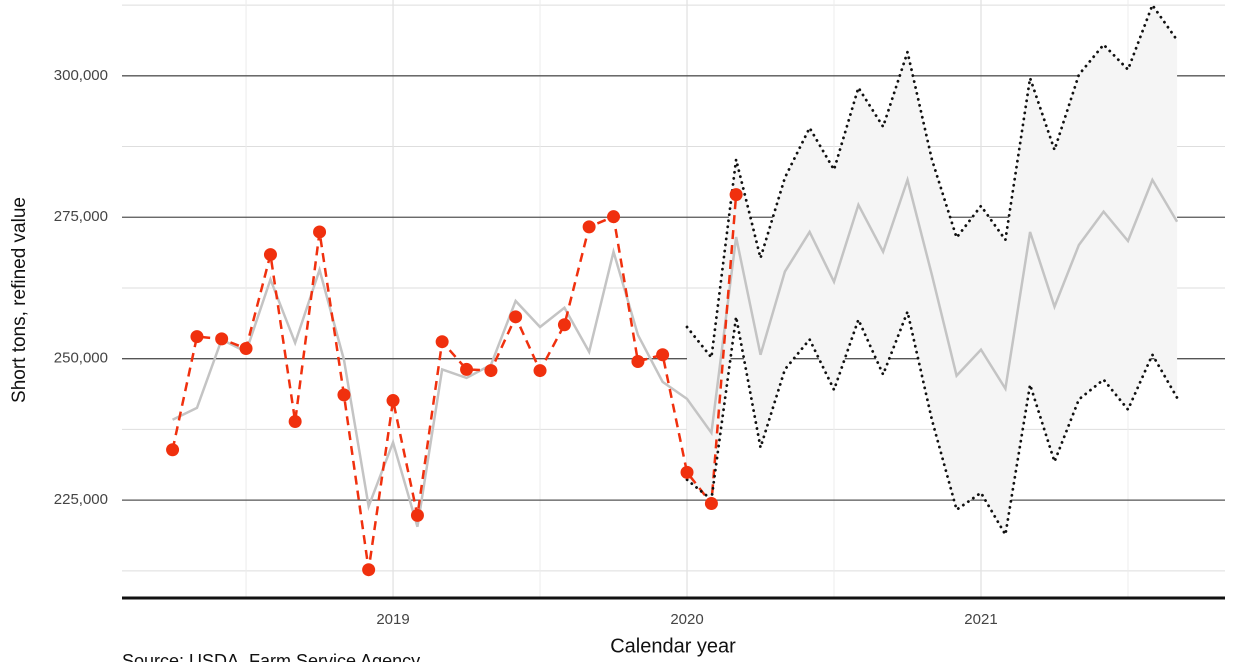 This screenshot has height=662, width=1233. I want to click on x-tick-label: 2019, so click(392, 619).